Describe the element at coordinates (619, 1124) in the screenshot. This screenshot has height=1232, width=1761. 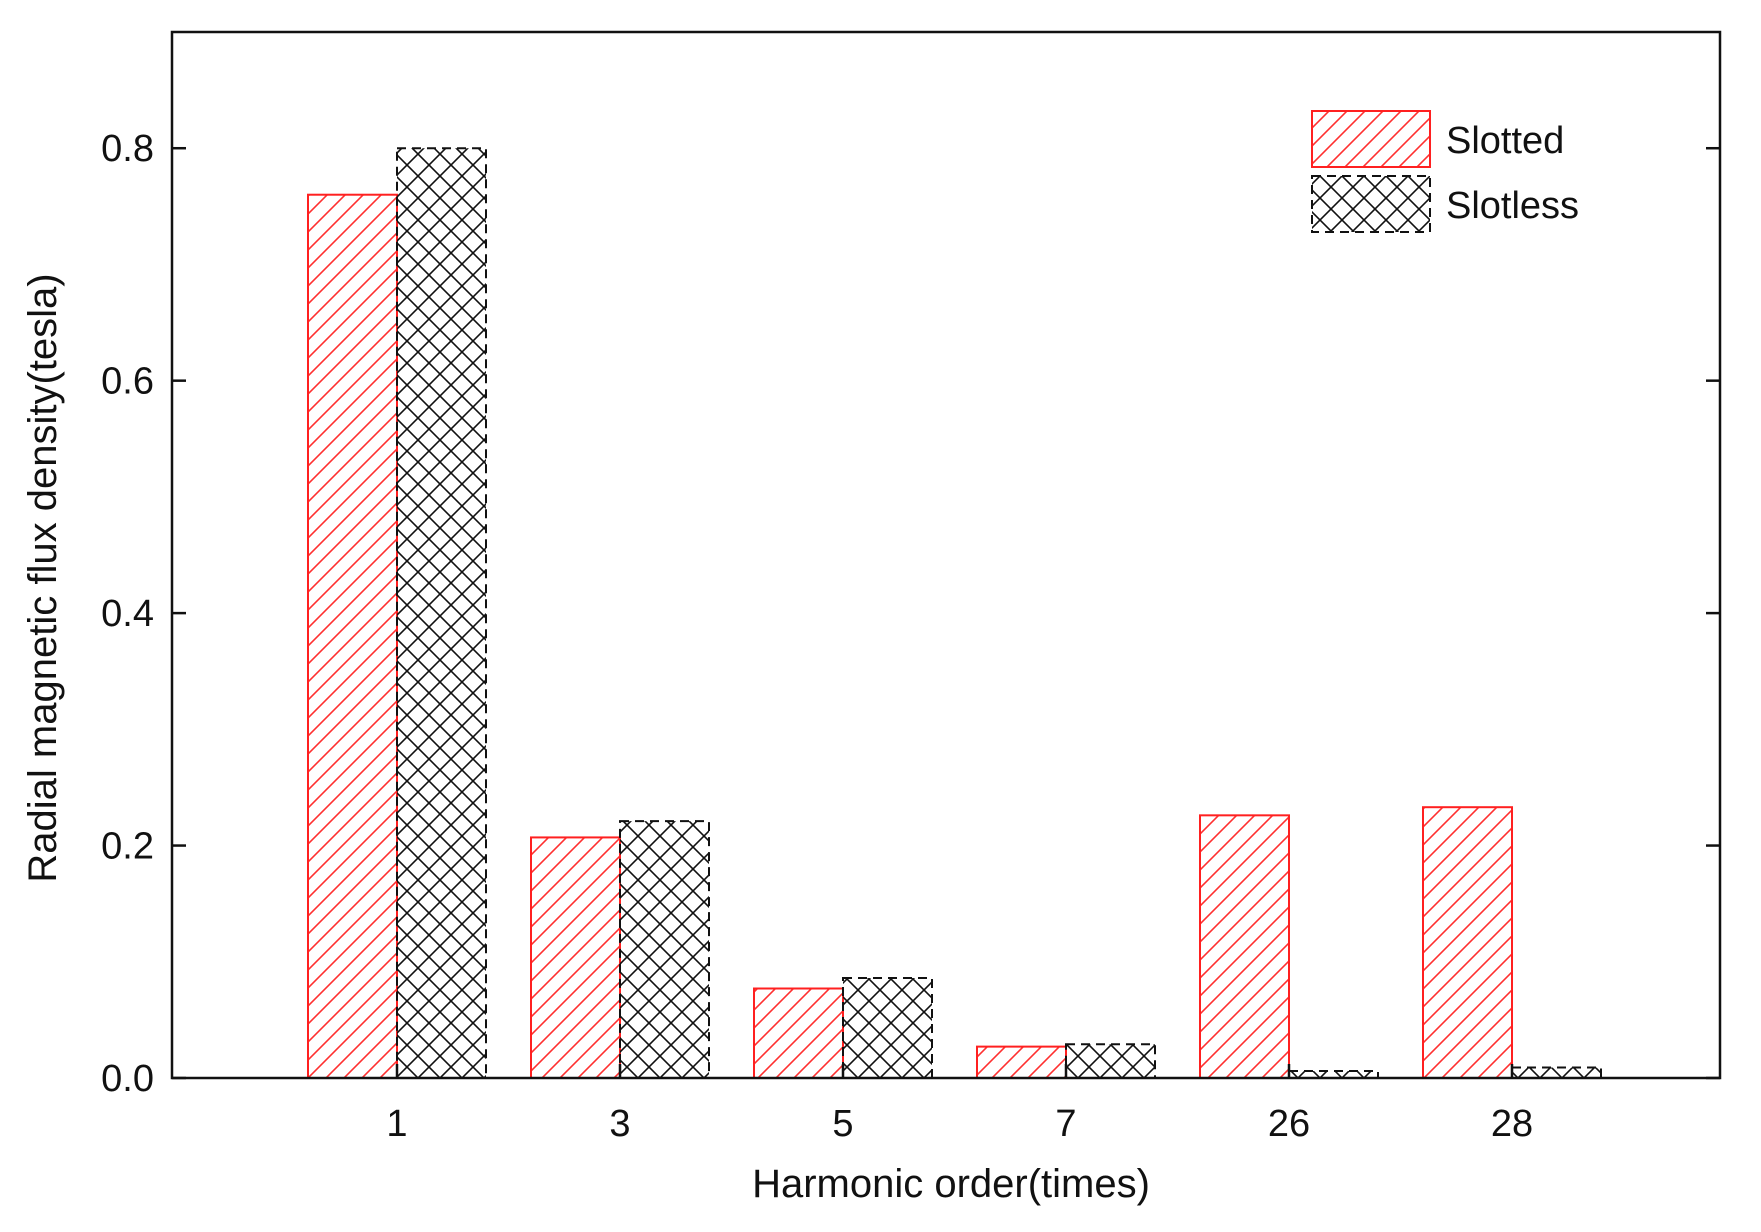
I see `x-tick-label-3: 3` at that location.